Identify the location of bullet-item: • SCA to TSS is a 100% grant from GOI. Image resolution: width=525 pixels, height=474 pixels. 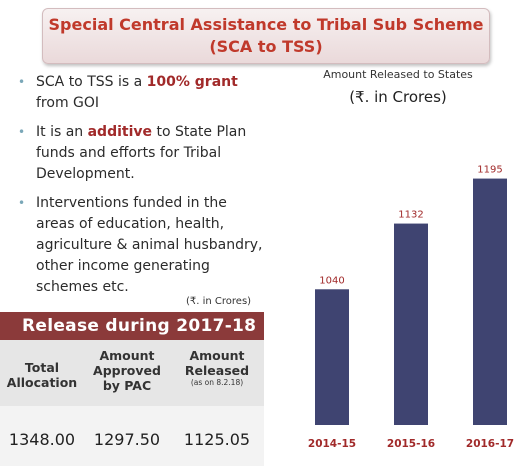
(141, 93).